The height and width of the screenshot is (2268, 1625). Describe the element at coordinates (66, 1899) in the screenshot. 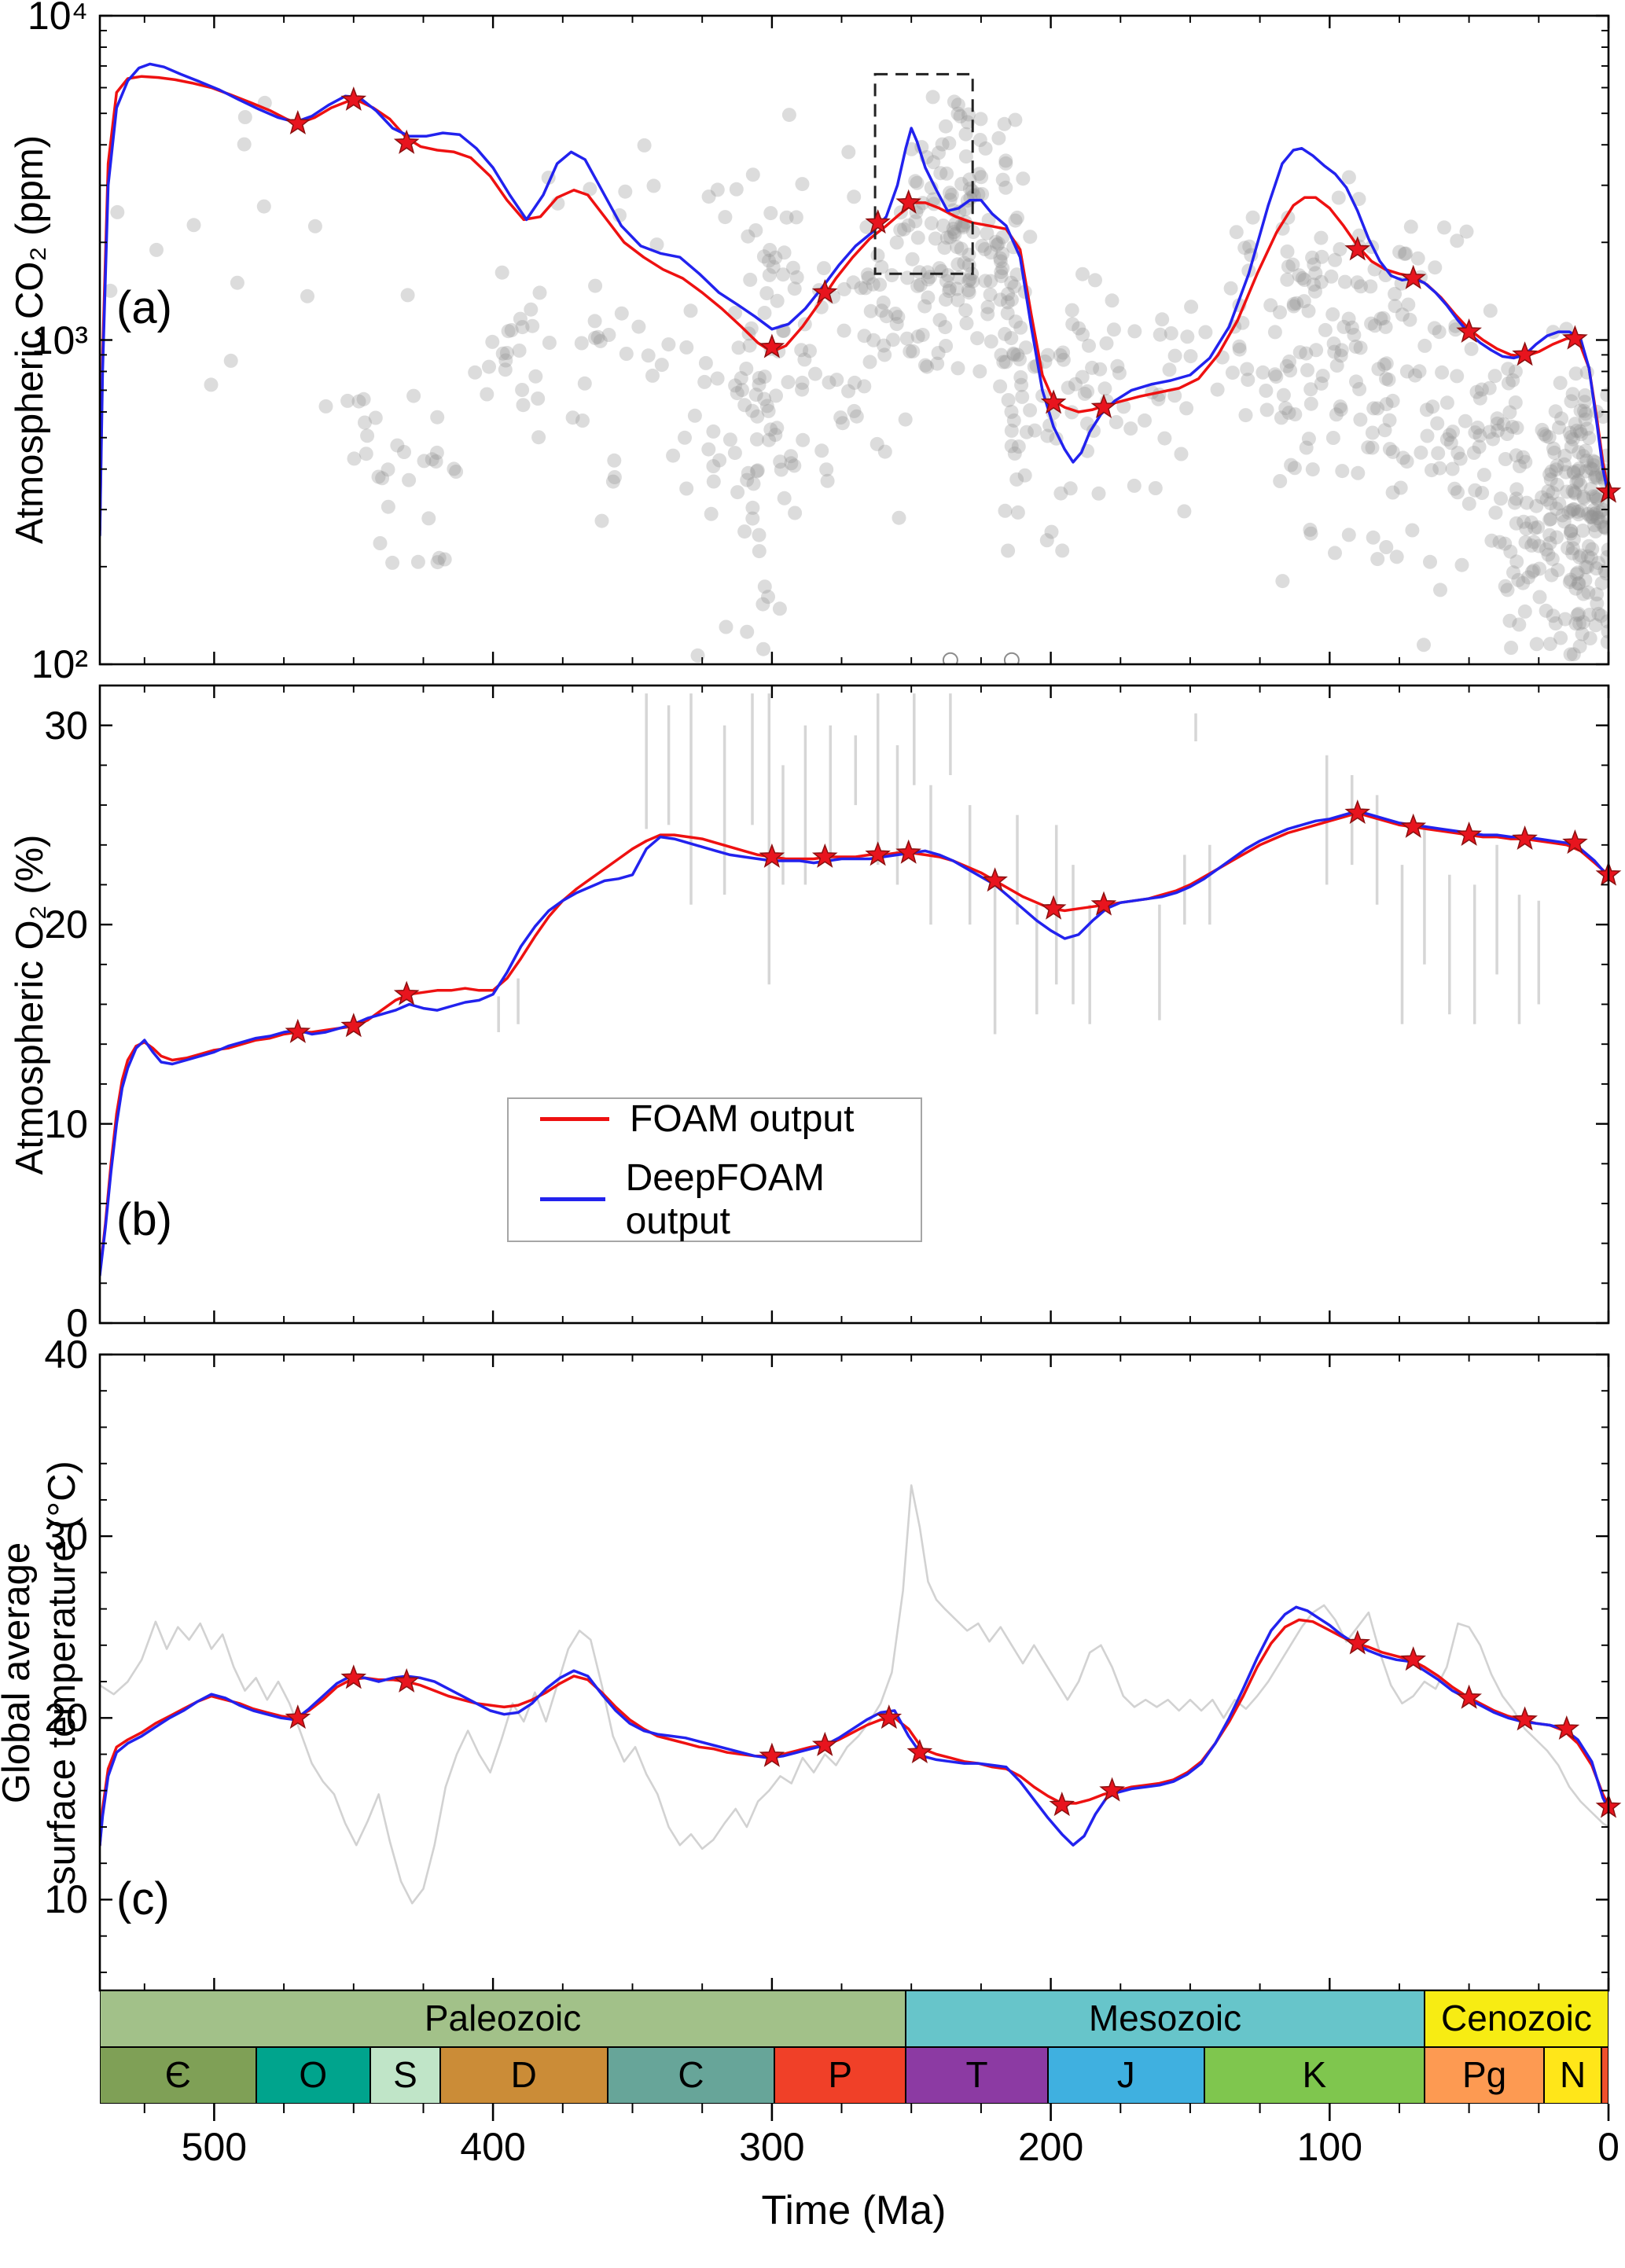

I see `y-tick-label-c: 10` at that location.